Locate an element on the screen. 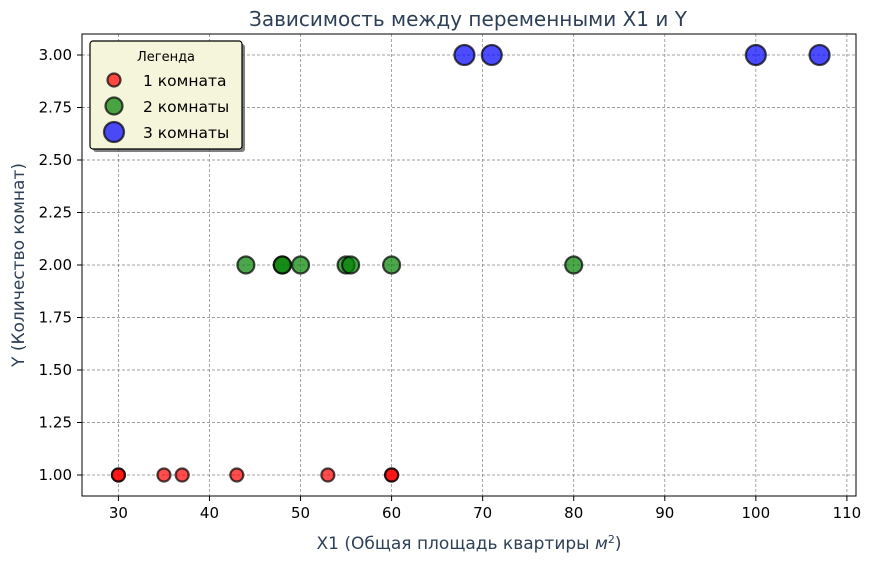 The image size is (874, 565). y-axis-label: Y (Количество комнат) is located at coordinates (19, 265).